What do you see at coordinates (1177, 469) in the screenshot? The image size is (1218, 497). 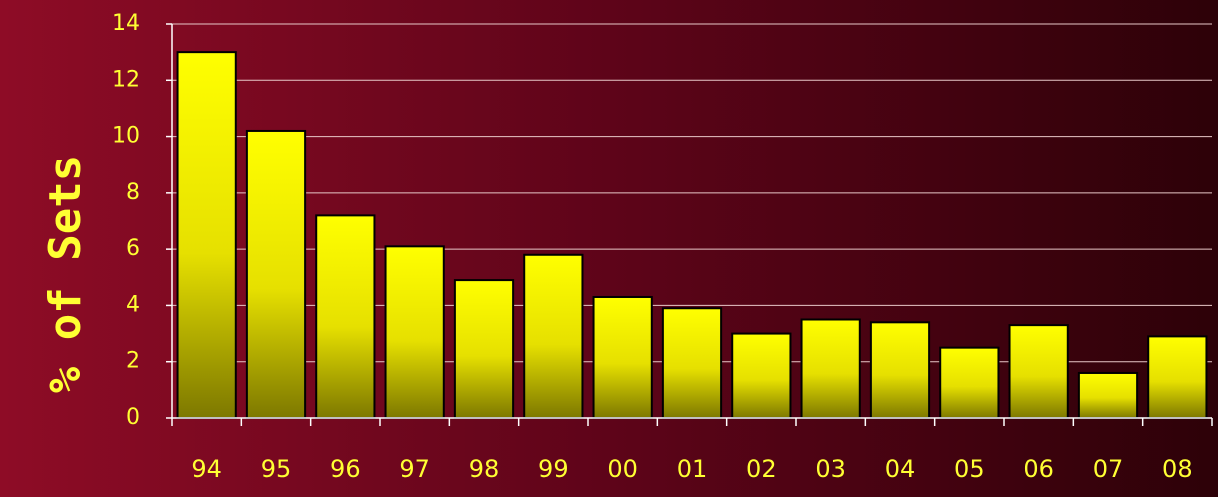 I see `x-tick-label: 08` at bounding box center [1177, 469].